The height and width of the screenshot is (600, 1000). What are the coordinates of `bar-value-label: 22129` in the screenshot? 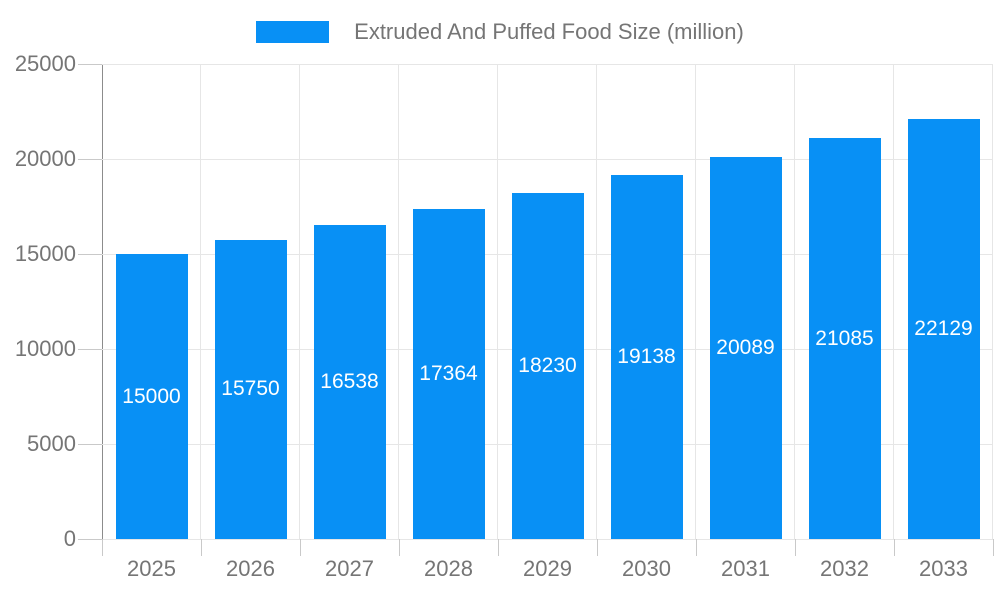 It's located at (943, 328).